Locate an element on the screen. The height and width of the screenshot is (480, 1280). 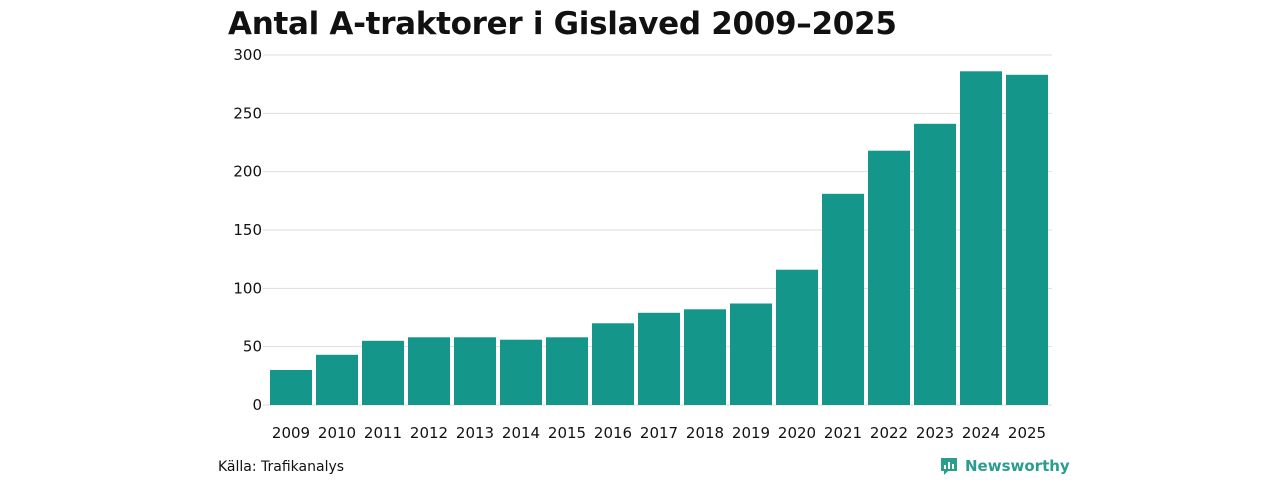
brand: Newsworthy is located at coordinates (1004, 466).